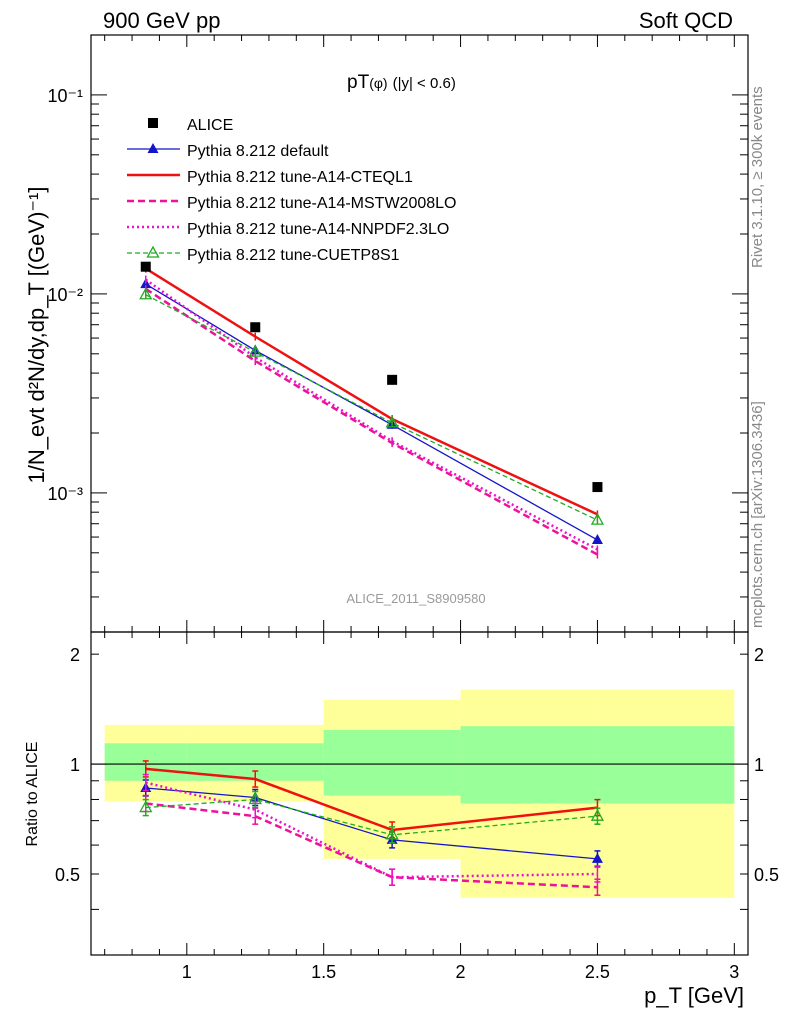 This screenshot has height=1024, width=786. What do you see at coordinates (415, 598) in the screenshot?
I see `analysis-id: ALICE_2011_S8909580` at bounding box center [415, 598].